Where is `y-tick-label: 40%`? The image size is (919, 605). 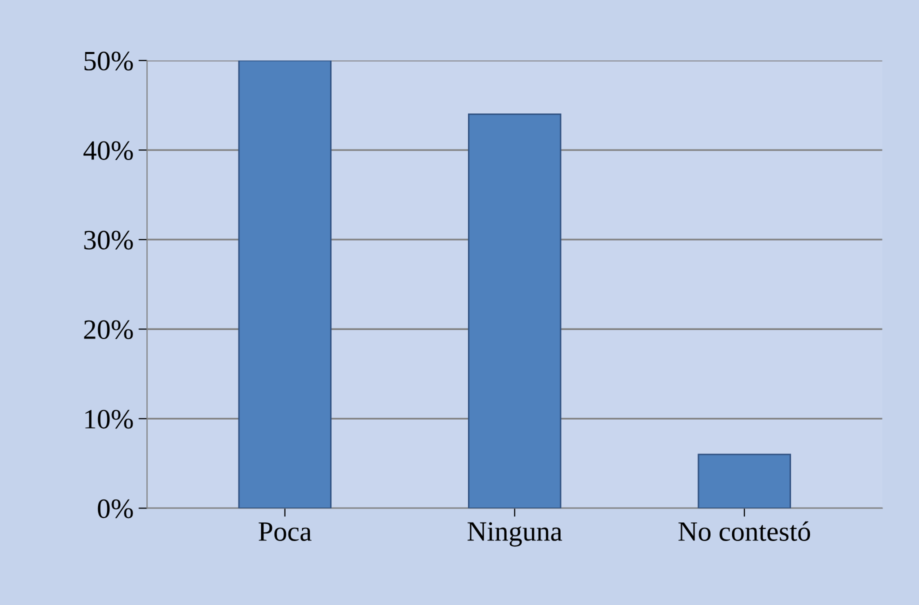
y-tick-label: 40% is located at coordinates (108, 150).